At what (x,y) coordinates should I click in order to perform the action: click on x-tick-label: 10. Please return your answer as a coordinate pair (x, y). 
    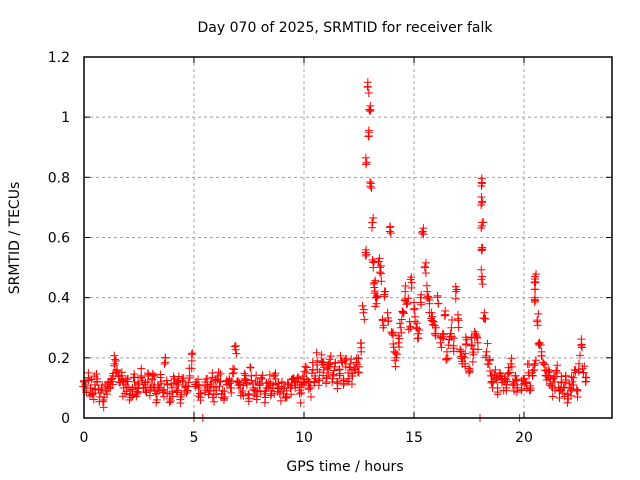
    Looking at the image, I should click on (304, 438).